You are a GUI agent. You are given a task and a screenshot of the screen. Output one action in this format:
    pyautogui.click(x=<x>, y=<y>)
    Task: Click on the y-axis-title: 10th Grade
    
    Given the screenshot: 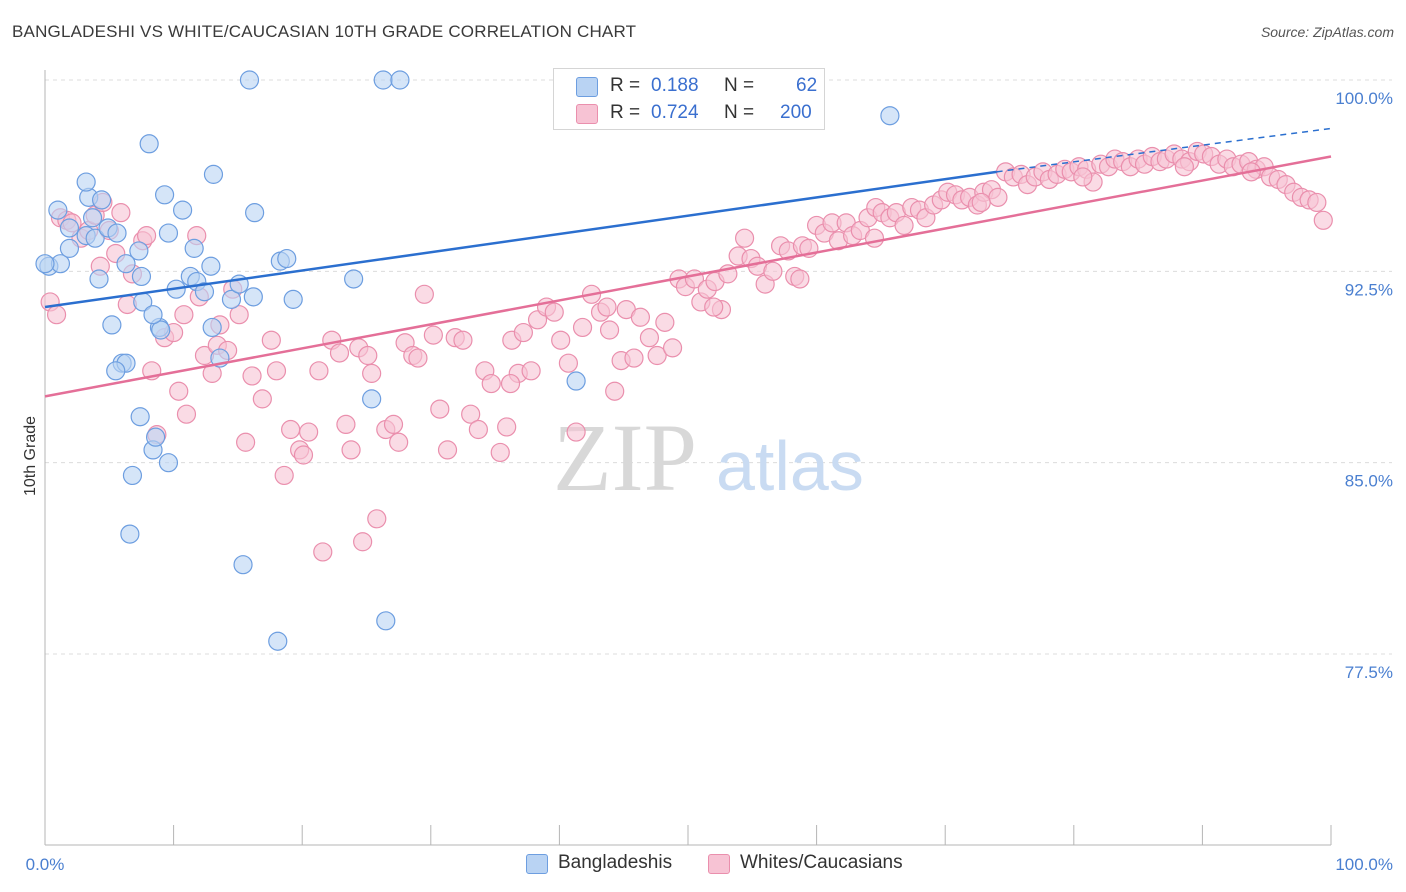 What is the action you would take?
    pyautogui.click(x=30, y=456)
    